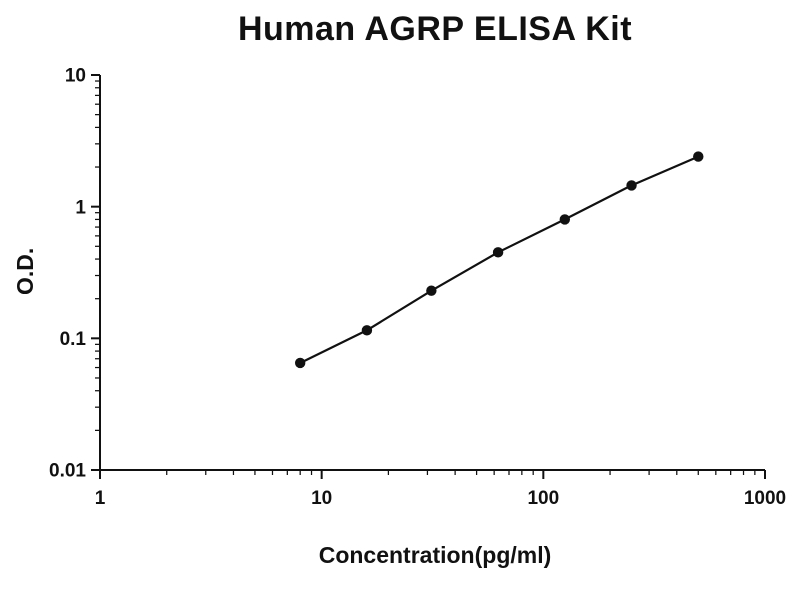 This screenshot has height=600, width=800. Describe the element at coordinates (435, 555) in the screenshot. I see `x-axis-label: Concentration(pg/ml)` at that location.